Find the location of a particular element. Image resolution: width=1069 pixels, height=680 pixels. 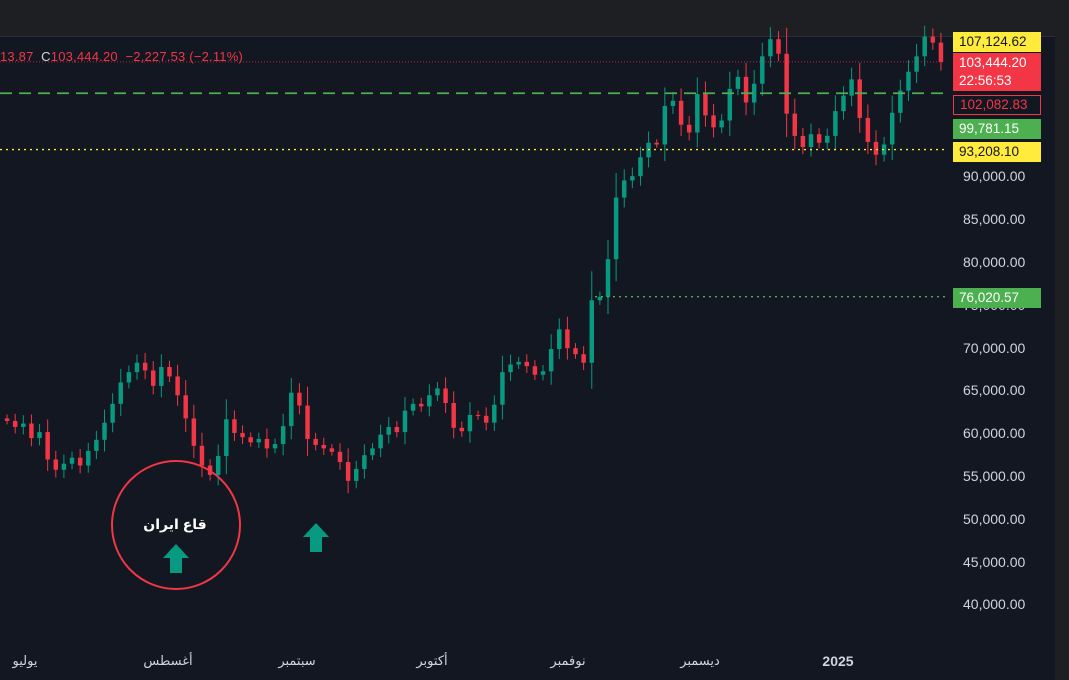

y-tick: 55,000.00 is located at coordinates (994, 476).